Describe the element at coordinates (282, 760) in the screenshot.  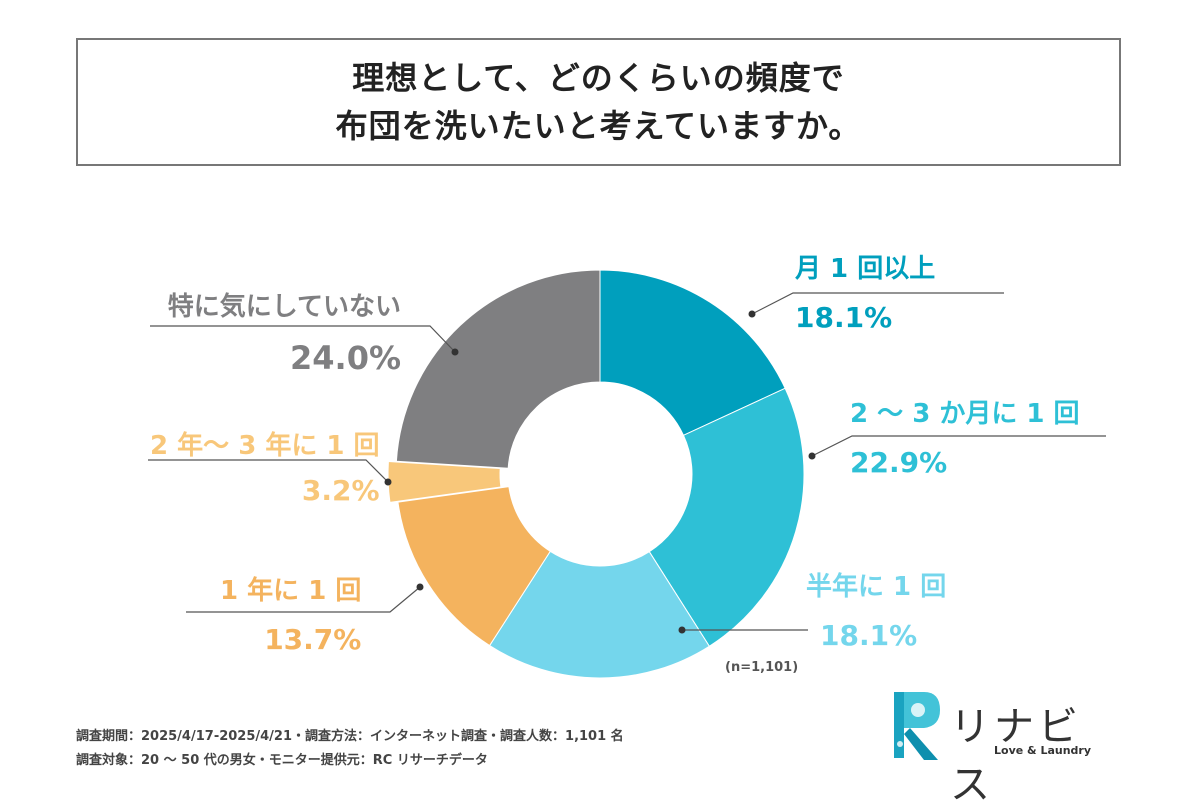
I see `footer-line-2: 調査対象：20 〜 50 代の男女・モニター提供元：RC リサーチデータ` at that location.